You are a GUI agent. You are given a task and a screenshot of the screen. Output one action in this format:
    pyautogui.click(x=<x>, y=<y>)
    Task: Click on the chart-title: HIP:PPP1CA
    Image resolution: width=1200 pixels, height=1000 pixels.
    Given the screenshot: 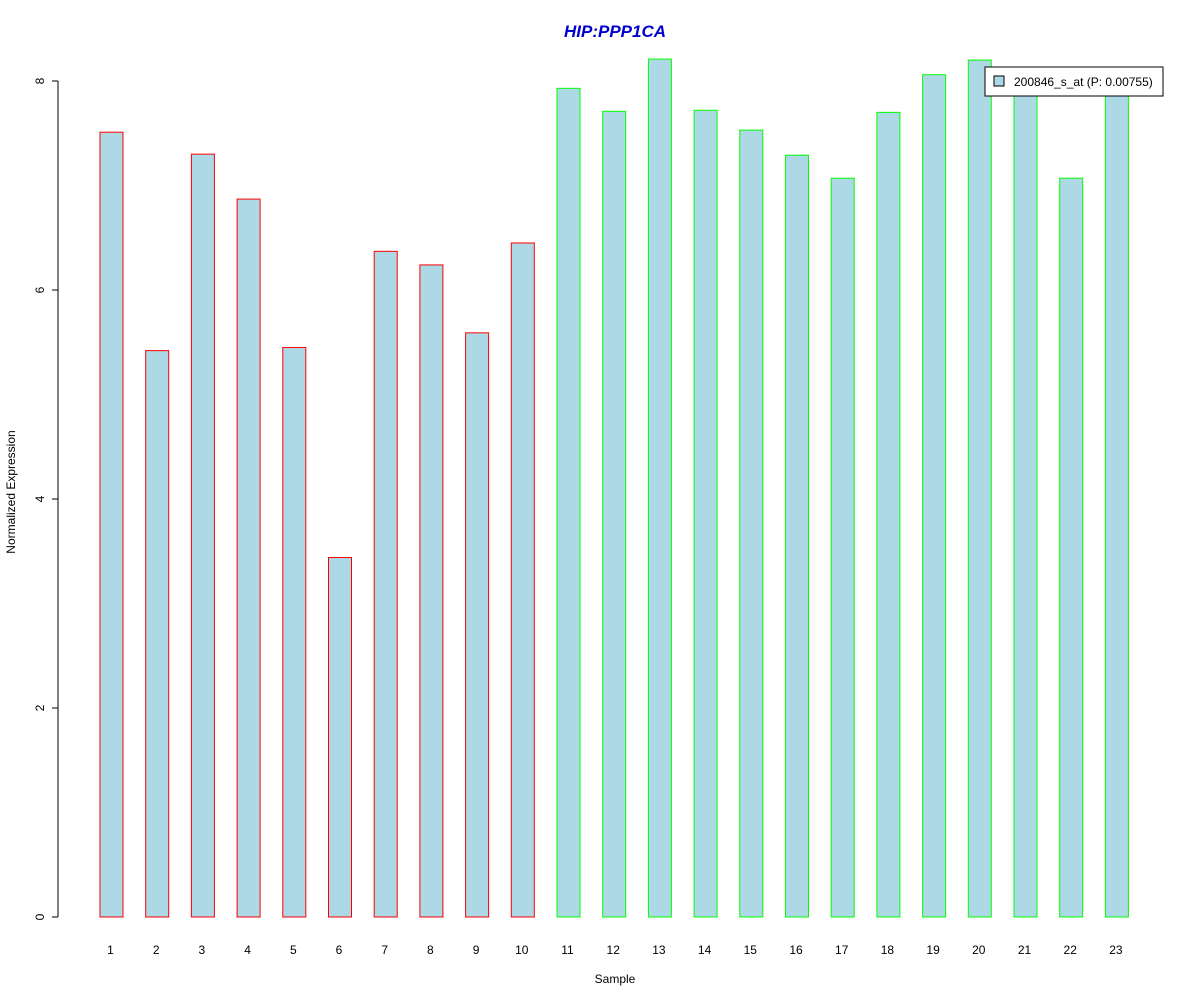 What is the action you would take?
    pyautogui.click(x=615, y=31)
    